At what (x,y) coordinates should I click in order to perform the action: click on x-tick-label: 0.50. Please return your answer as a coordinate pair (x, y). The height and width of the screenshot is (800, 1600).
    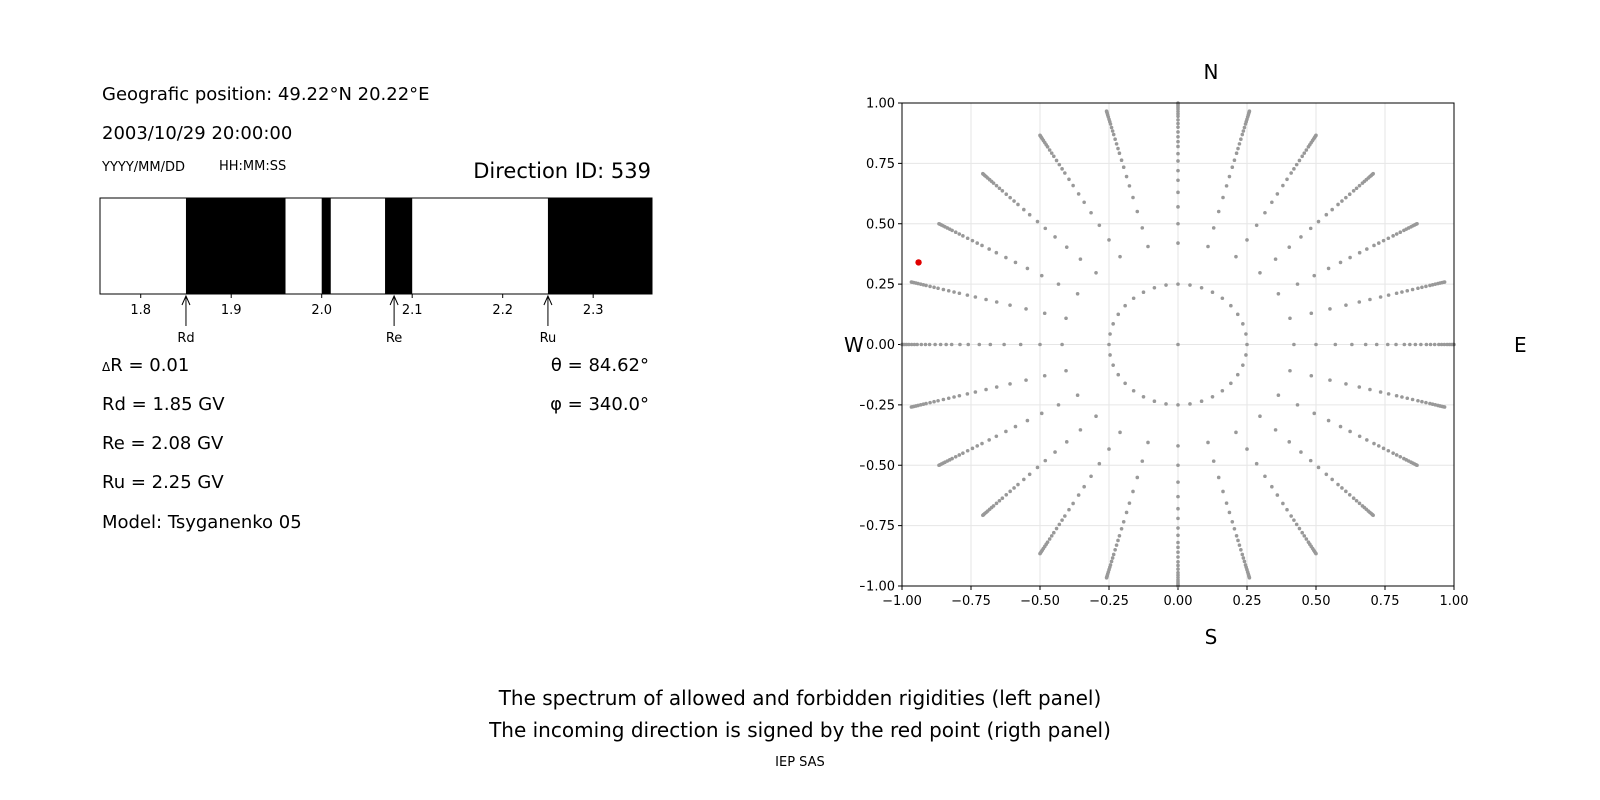
    Looking at the image, I should click on (1316, 601).